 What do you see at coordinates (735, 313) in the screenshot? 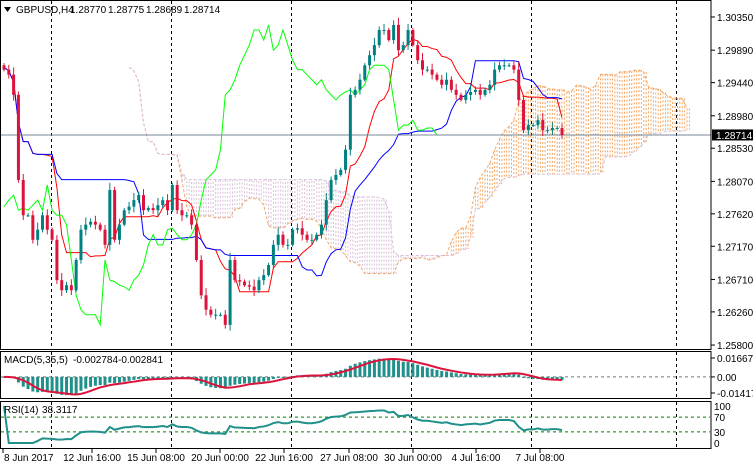
I see `price-tick-label: 1.26260` at bounding box center [735, 313].